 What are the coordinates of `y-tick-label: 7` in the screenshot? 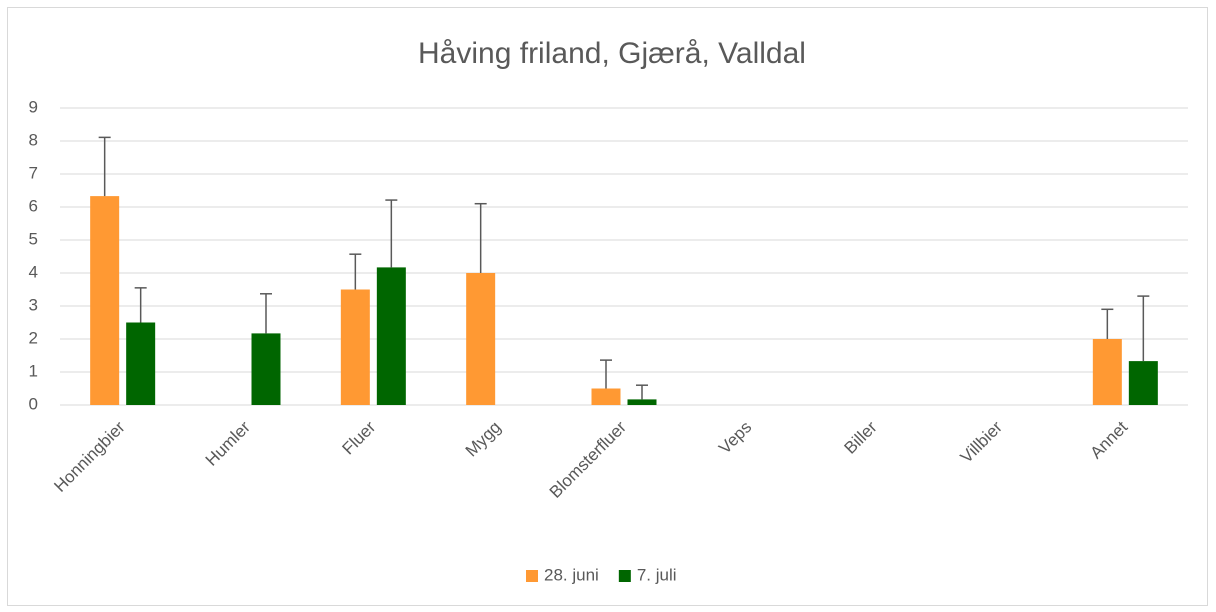 It's located at (33, 172).